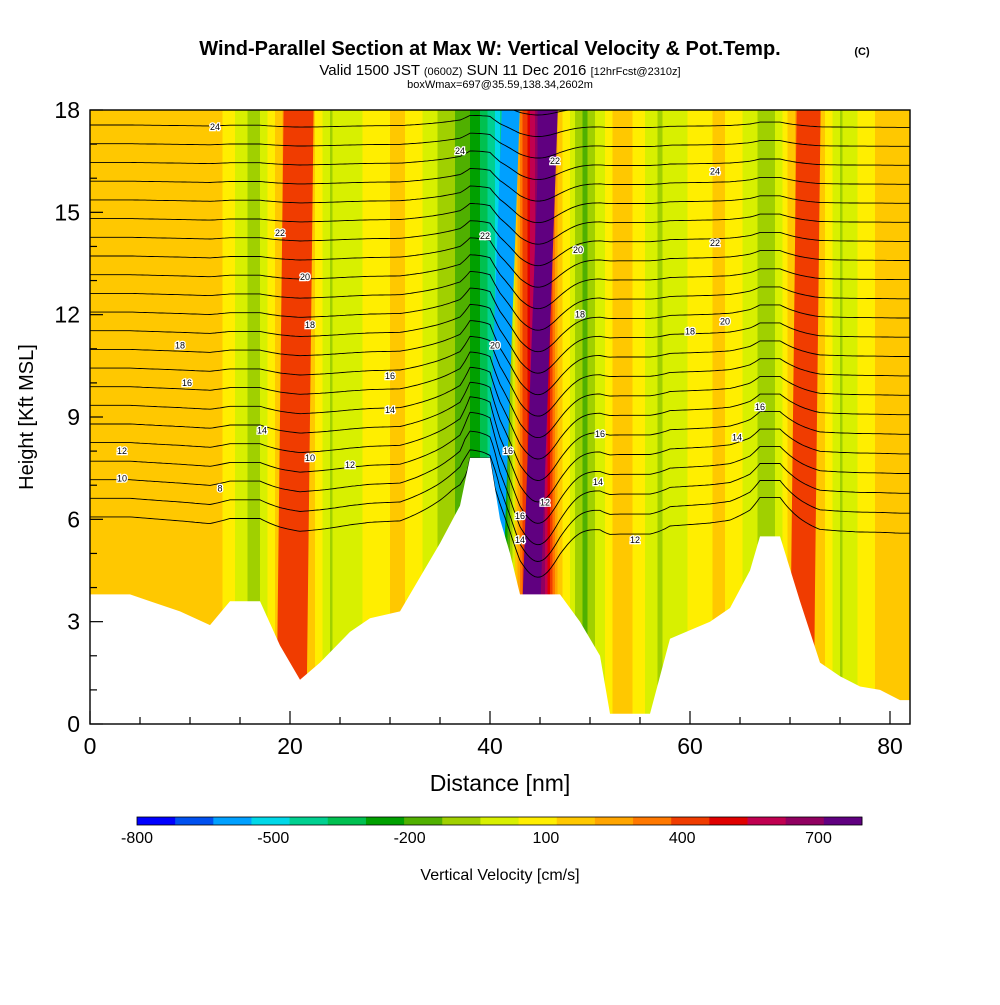 Image resolution: width=1000 pixels, height=1005 pixels. What do you see at coordinates (443, 72) in the screenshot?
I see `subtitle-utc: (0600Z)` at bounding box center [443, 72].